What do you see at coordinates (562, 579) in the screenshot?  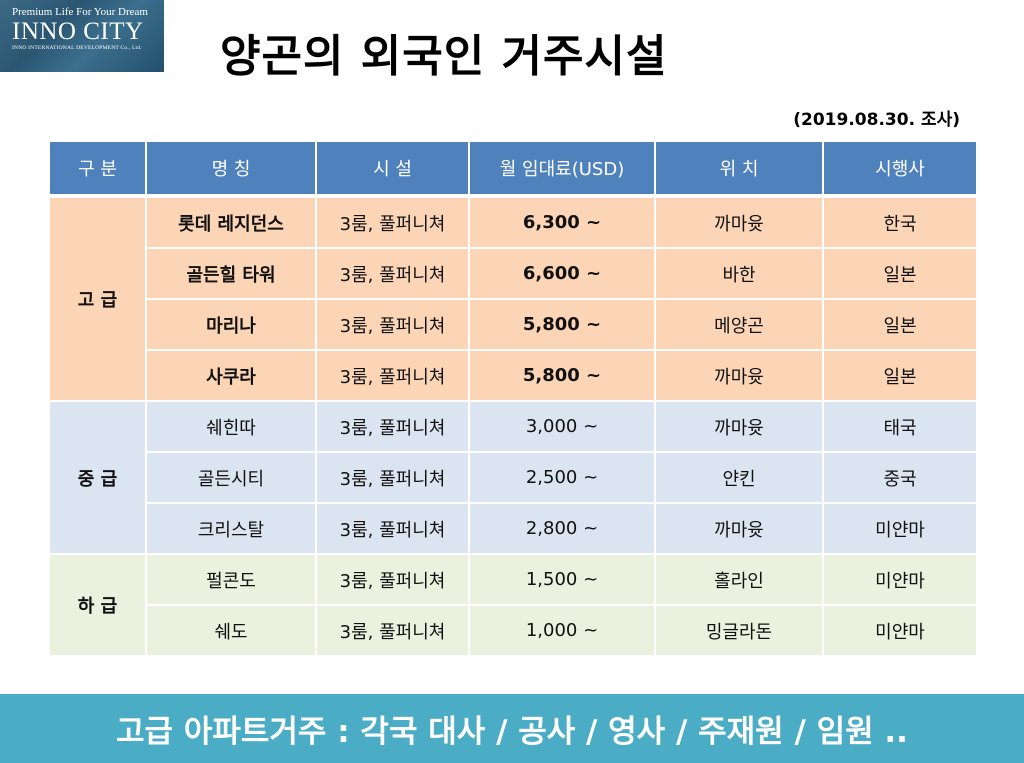 I see `rent-cell: 1,500 ~` at bounding box center [562, 579].